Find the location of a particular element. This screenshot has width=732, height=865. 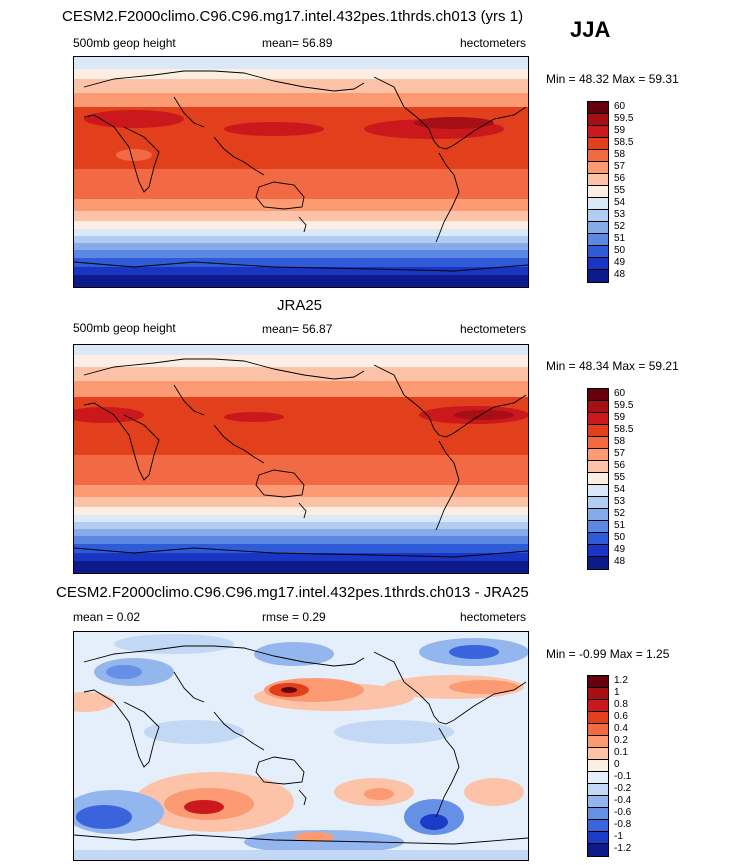

colorbar-tick-label: -0.4 is located at coordinates (623, 800).